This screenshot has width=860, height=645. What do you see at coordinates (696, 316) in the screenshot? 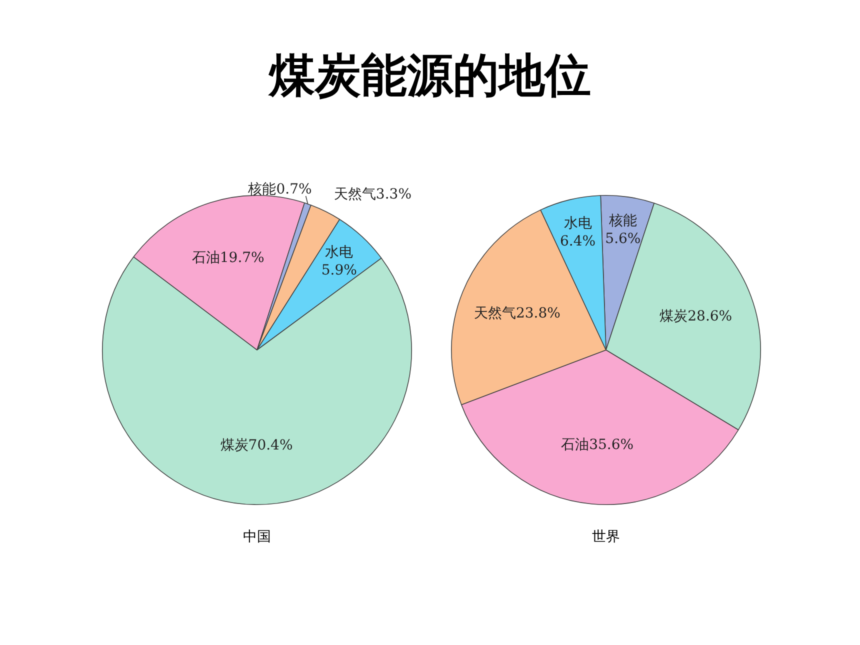
I see `slice-label: 煤炭28.6%` at bounding box center [696, 316].